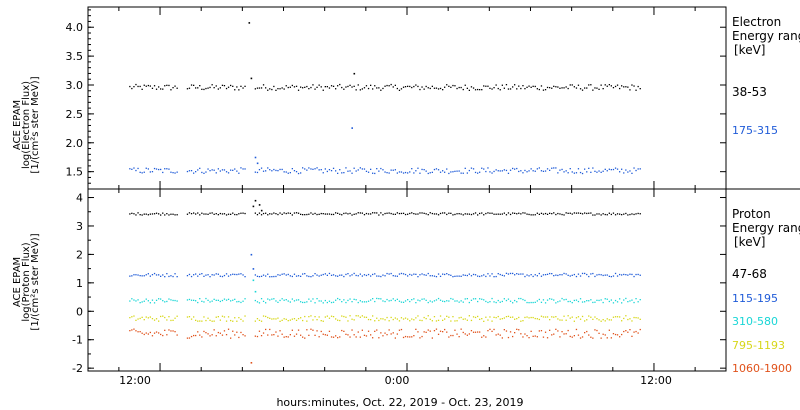 The width and height of the screenshot is (800, 410). What do you see at coordinates (75, 114) in the screenshot?
I see `y-tick-label: 2.5` at bounding box center [75, 114].